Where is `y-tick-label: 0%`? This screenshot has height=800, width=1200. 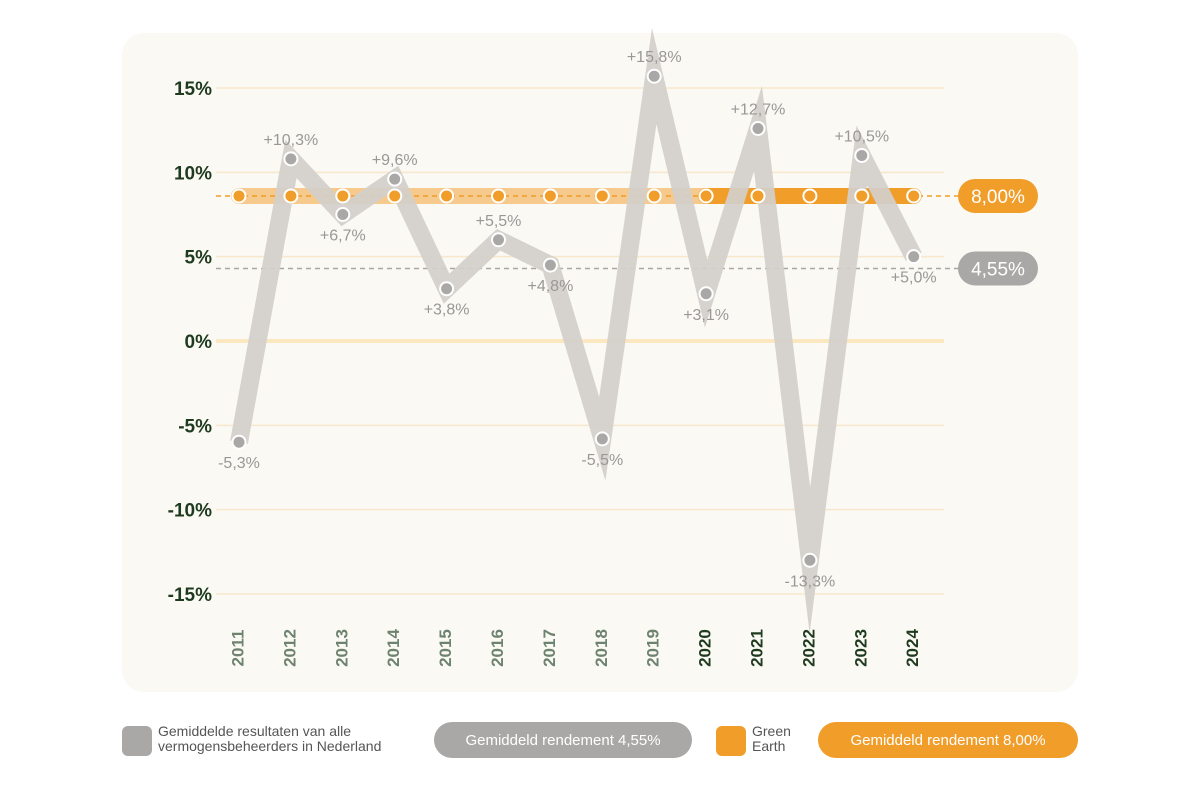
y-tick-label: 0% is located at coordinates (199, 342).